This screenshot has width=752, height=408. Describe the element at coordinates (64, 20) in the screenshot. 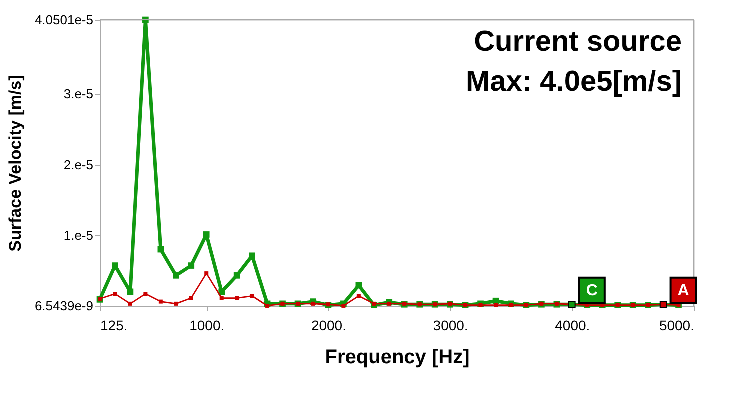

I see `y-tick-label: 4.0501e-5` at that location.